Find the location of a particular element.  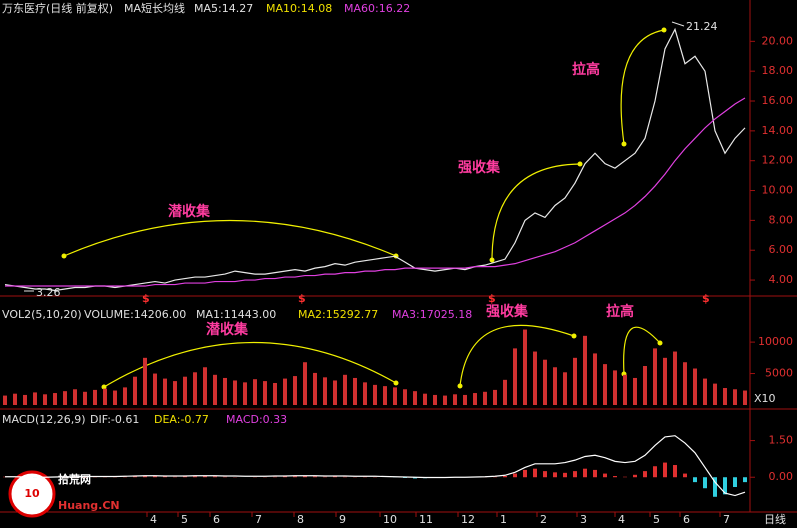

x-tick-label: 2 is located at coordinates (543, 519).